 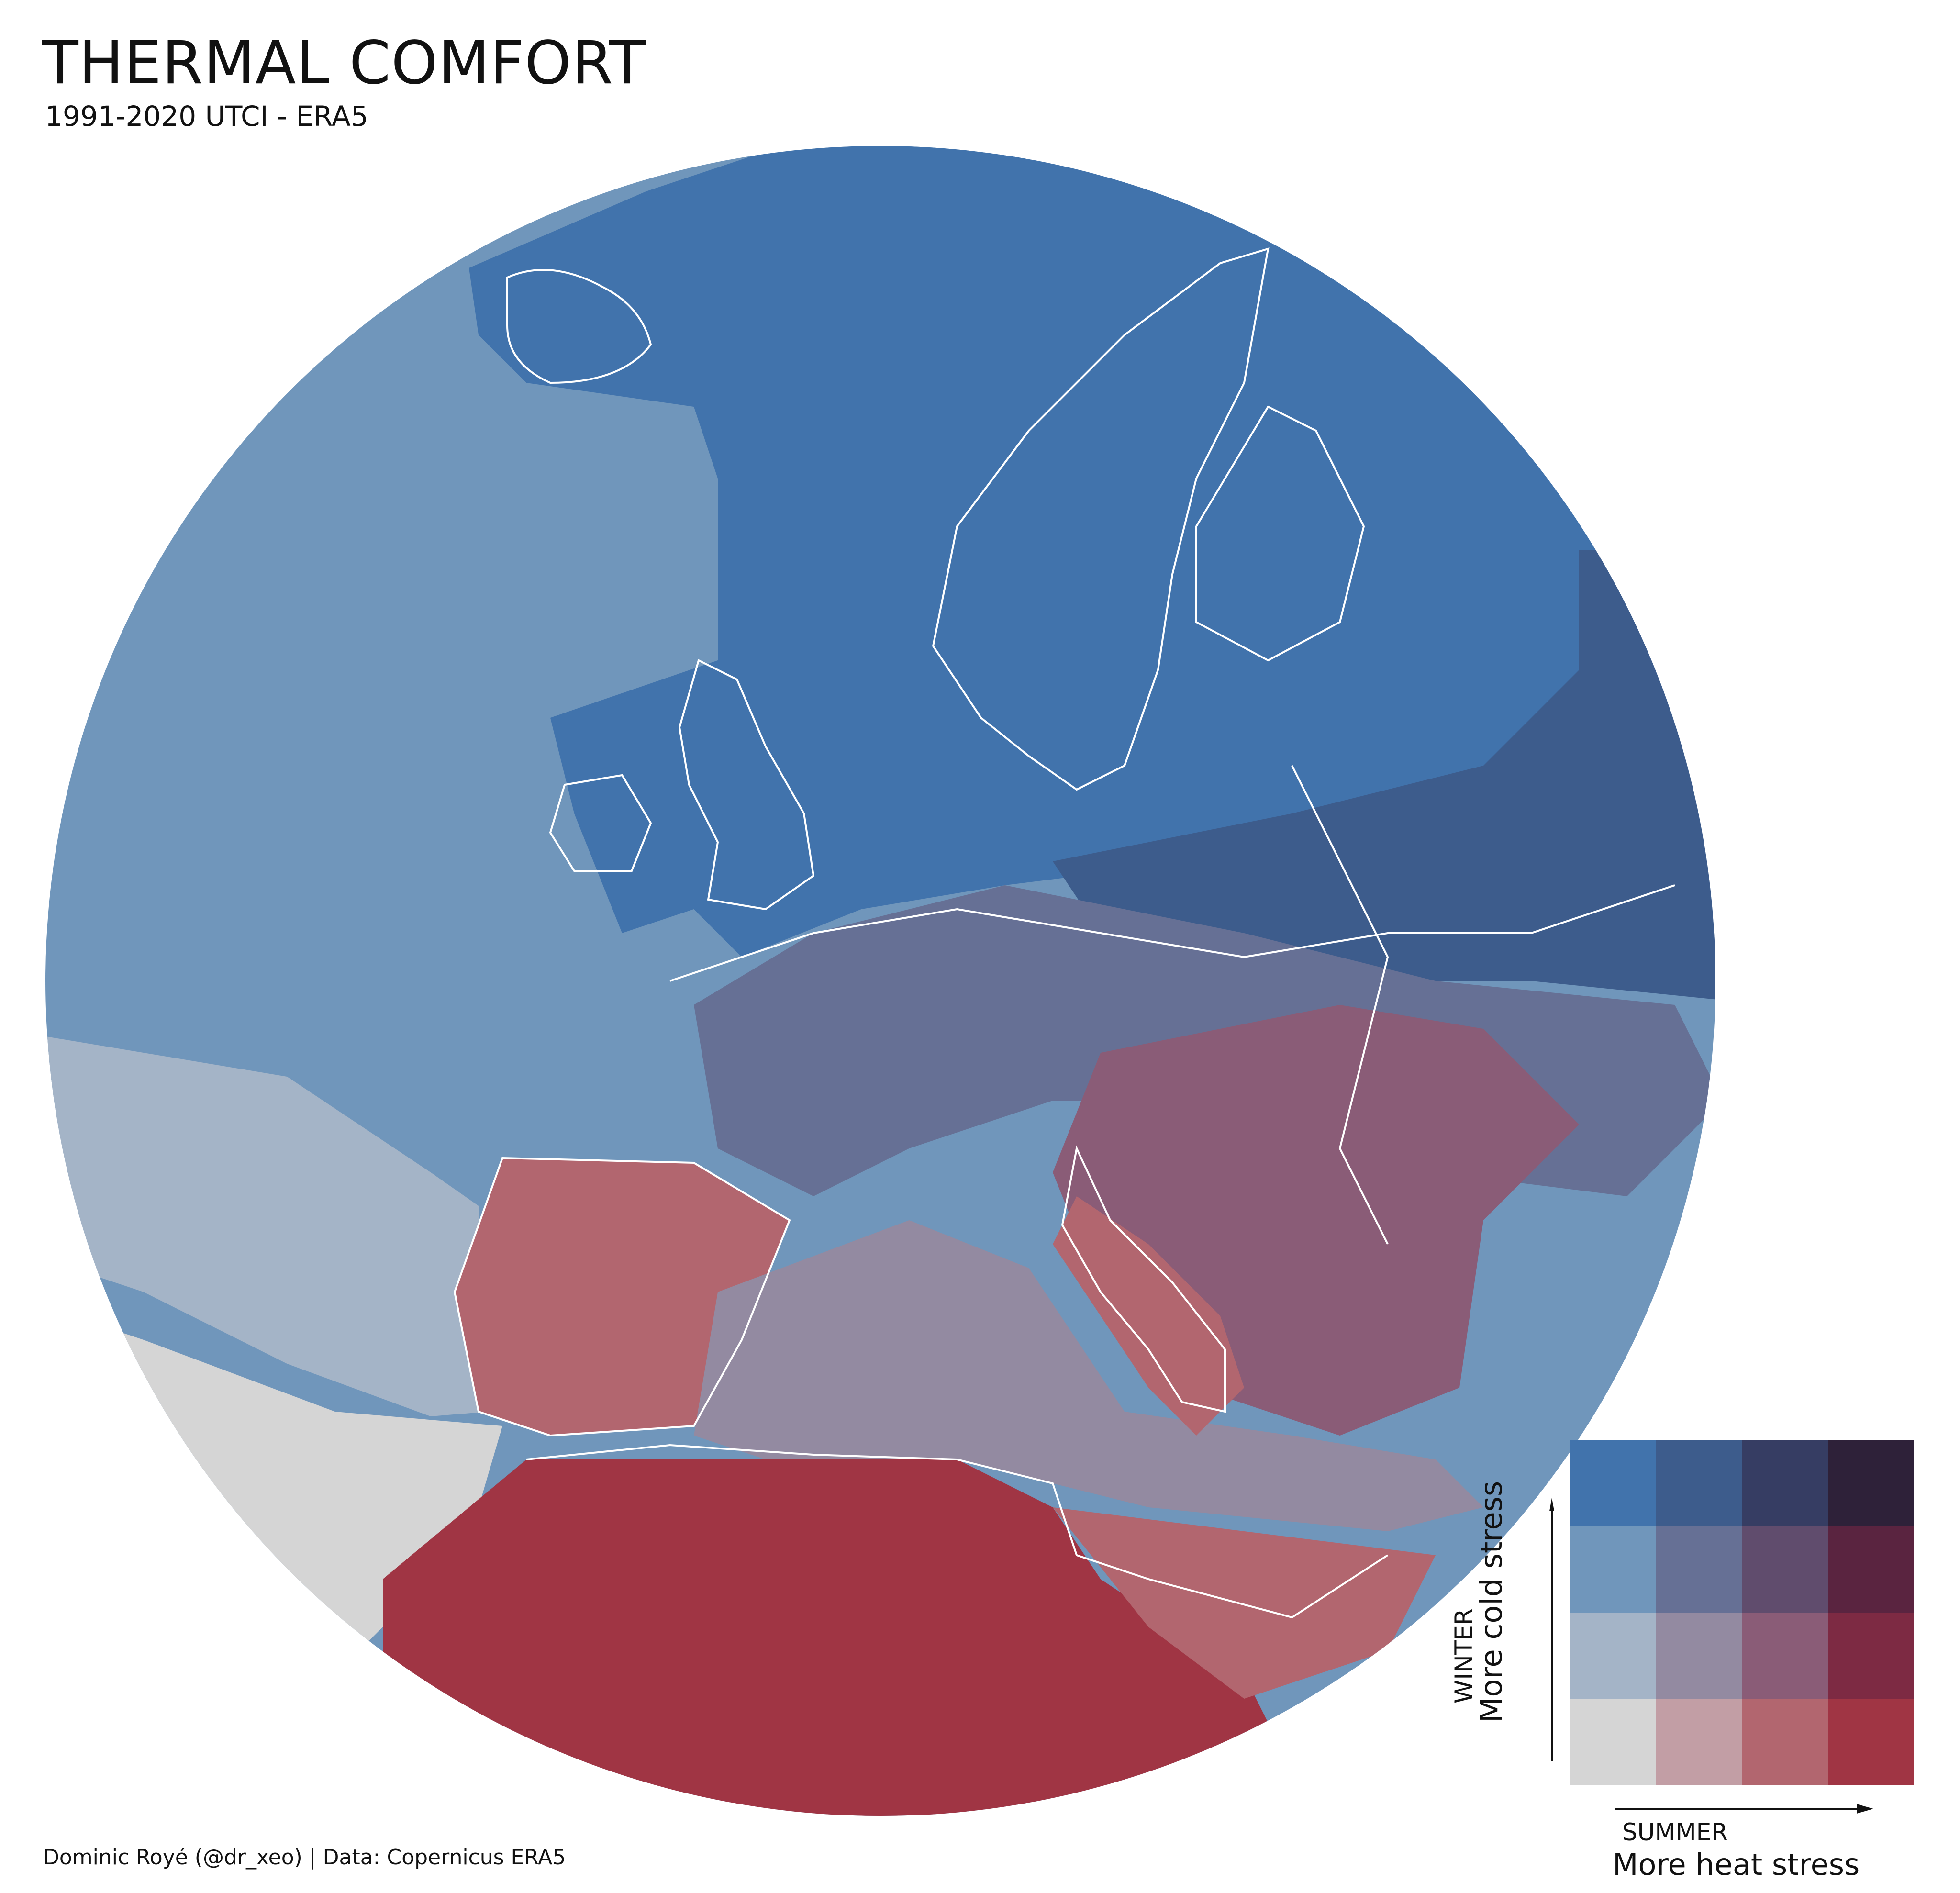 I want to click on border-east, so click(x=1340, y=1005).